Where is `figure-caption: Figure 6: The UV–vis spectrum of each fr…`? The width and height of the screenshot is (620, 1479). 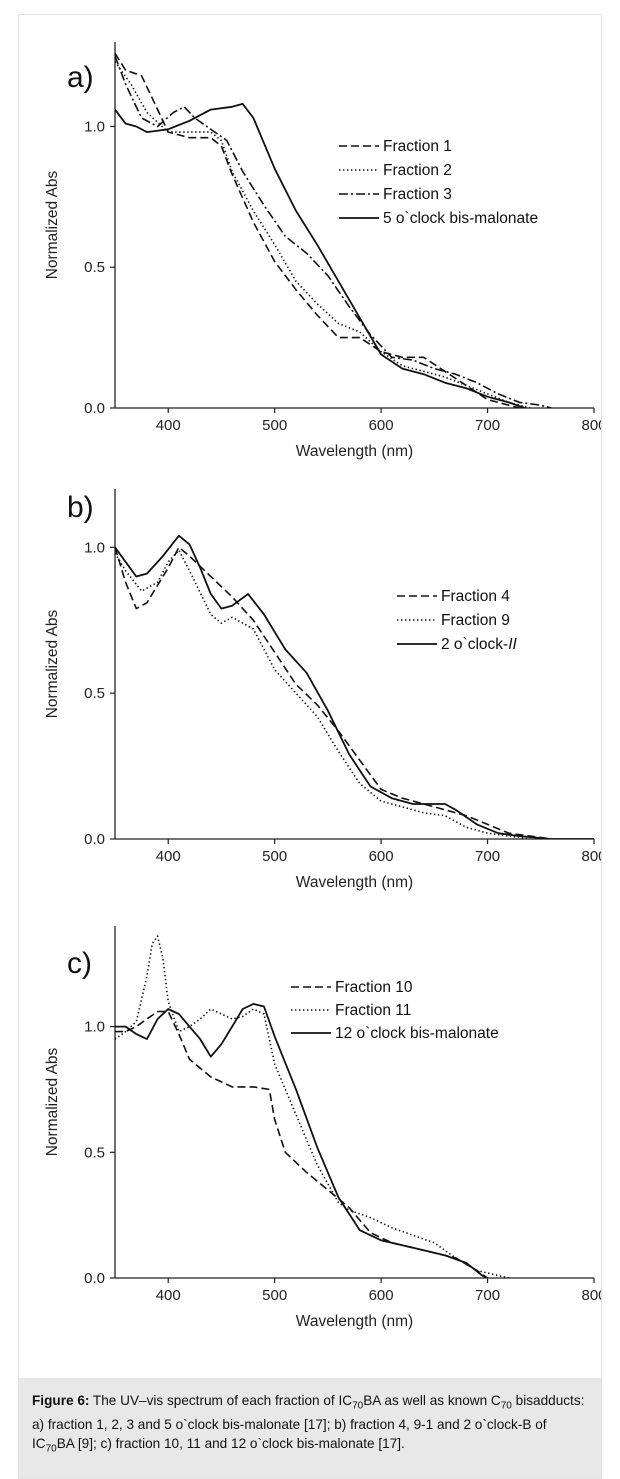 figure-caption: Figure 6: The UV–vis spectrum of each fr… is located at coordinates (310, 1428).